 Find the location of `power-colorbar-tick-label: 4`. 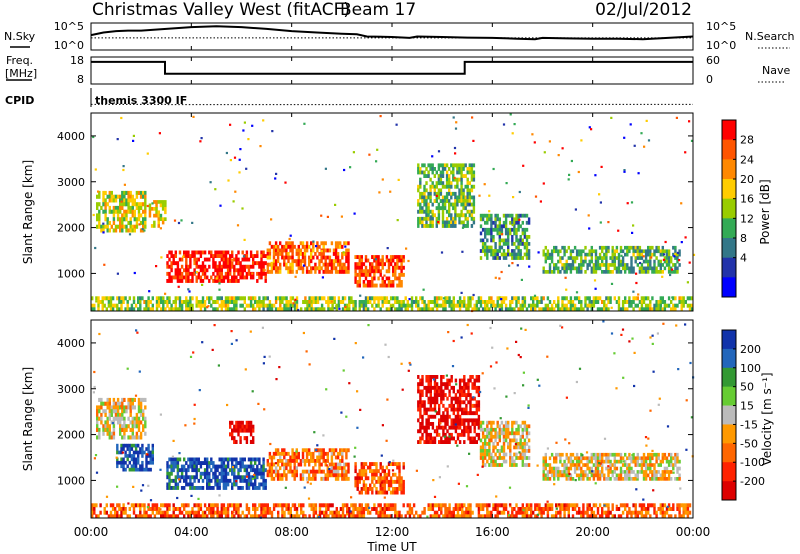

power-colorbar-tick-label: 4 is located at coordinates (743, 258).